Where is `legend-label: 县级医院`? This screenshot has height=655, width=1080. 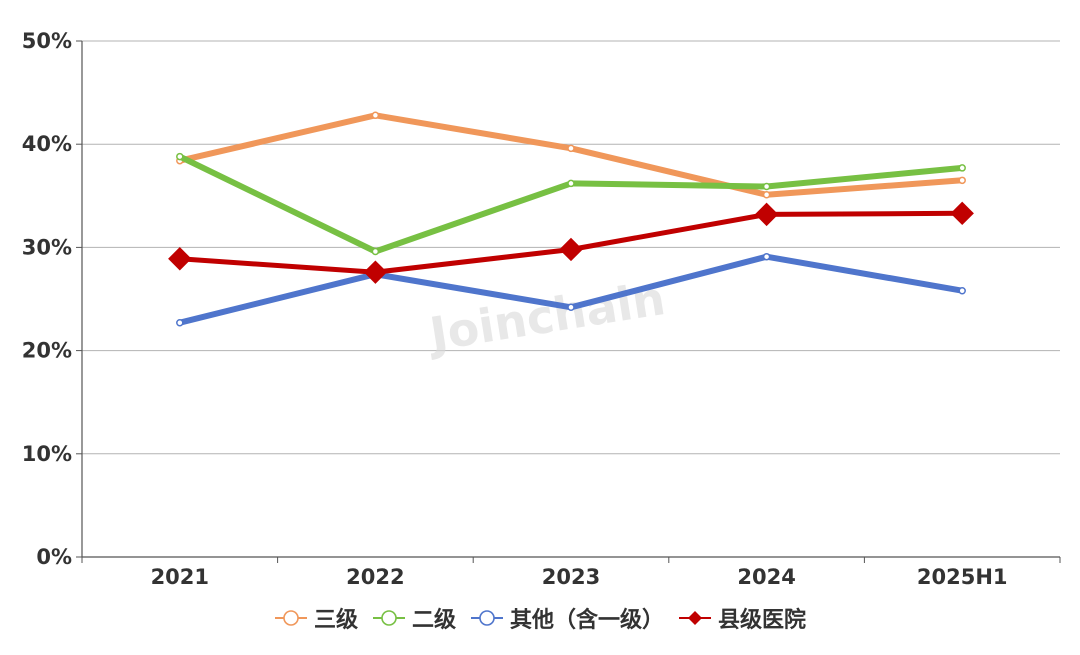
legend-label: 县级医院 is located at coordinates (762, 620).